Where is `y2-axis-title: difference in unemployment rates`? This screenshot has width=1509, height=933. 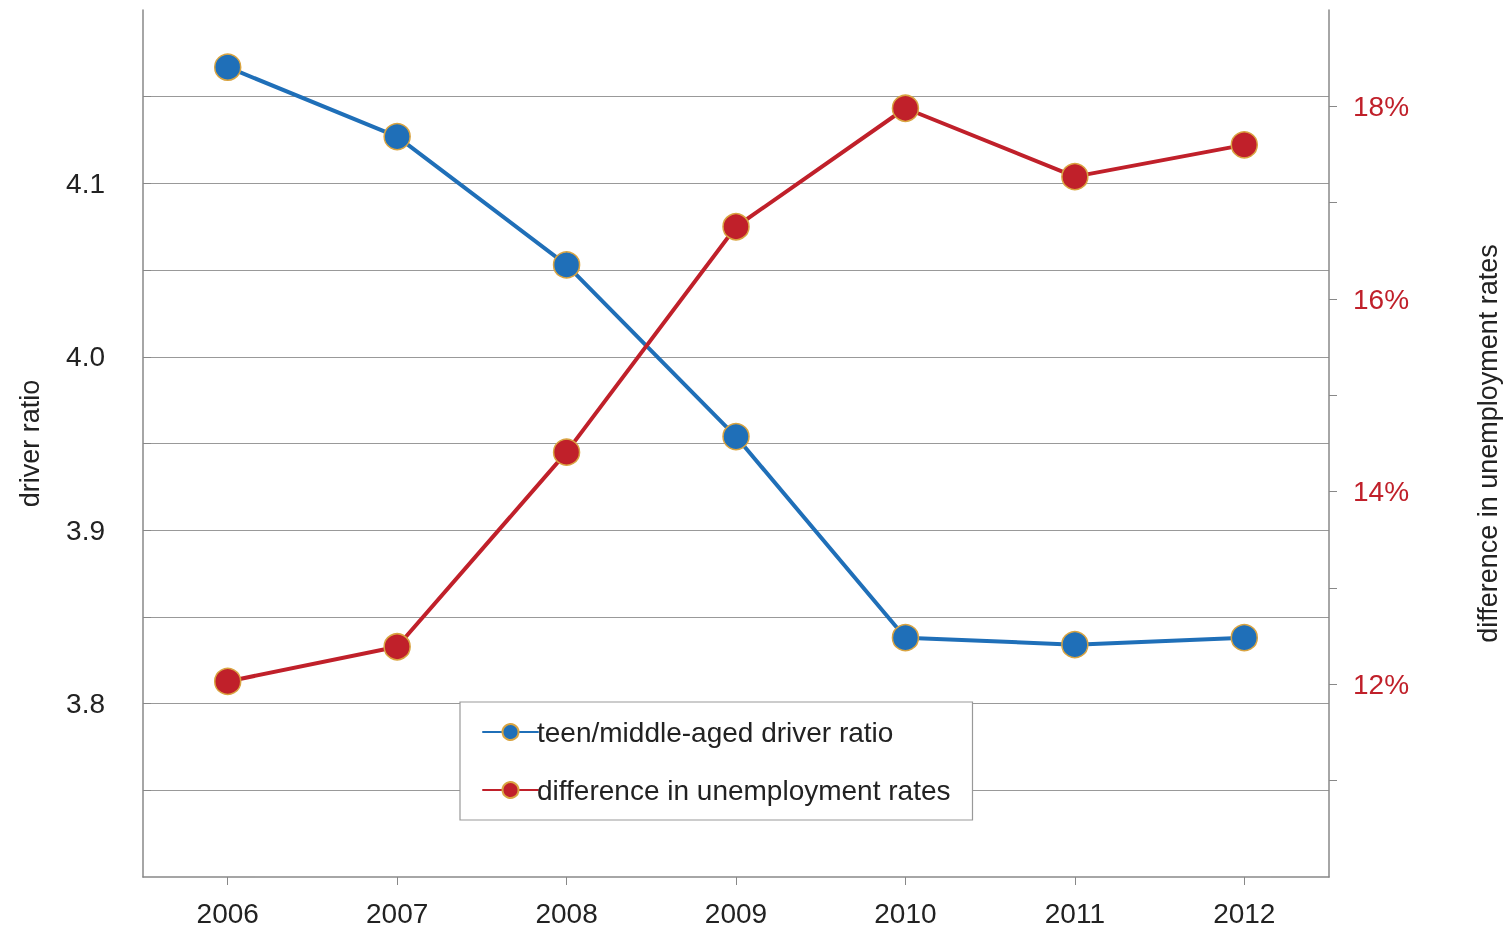 y2-axis-title: difference in unemployment rates is located at coordinates (1487, 443).